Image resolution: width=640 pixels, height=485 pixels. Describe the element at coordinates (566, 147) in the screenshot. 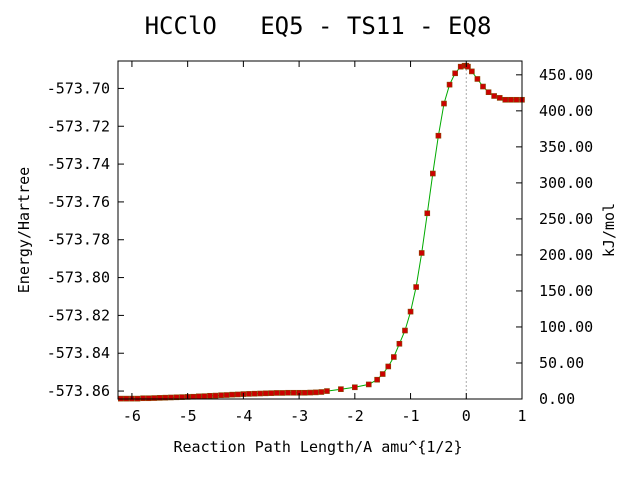

I see `y2-tick-label: 350.00` at that location.